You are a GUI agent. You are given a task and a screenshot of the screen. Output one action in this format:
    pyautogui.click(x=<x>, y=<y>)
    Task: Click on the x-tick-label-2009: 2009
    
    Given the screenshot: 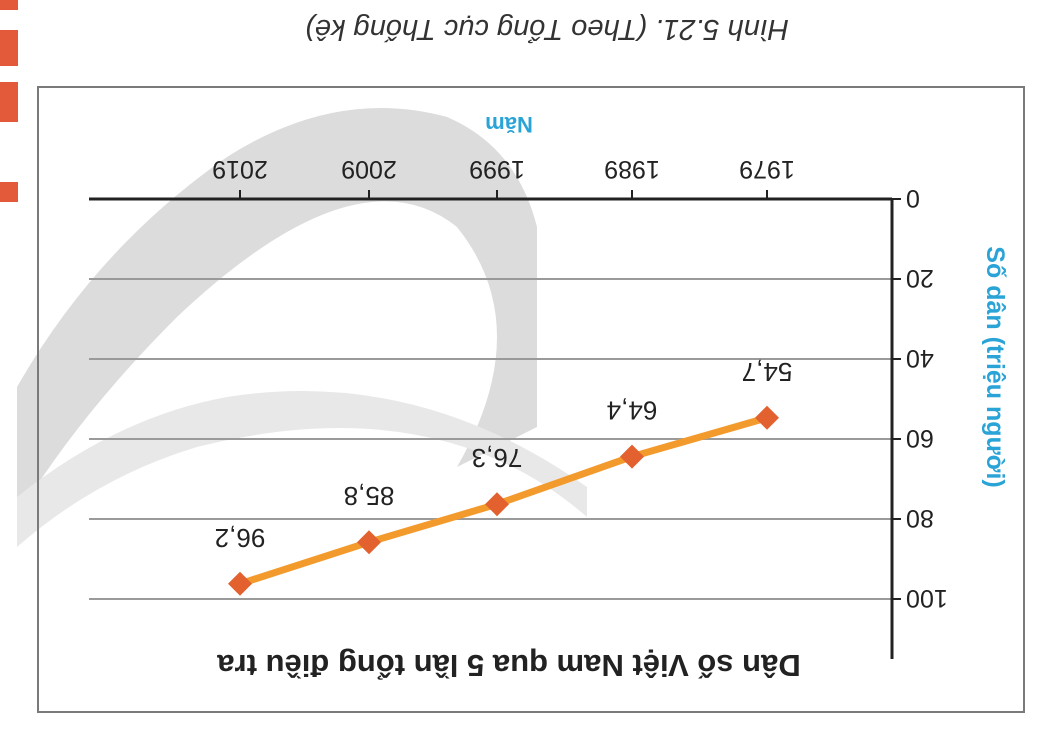 What is the action you would take?
    pyautogui.click(x=369, y=169)
    